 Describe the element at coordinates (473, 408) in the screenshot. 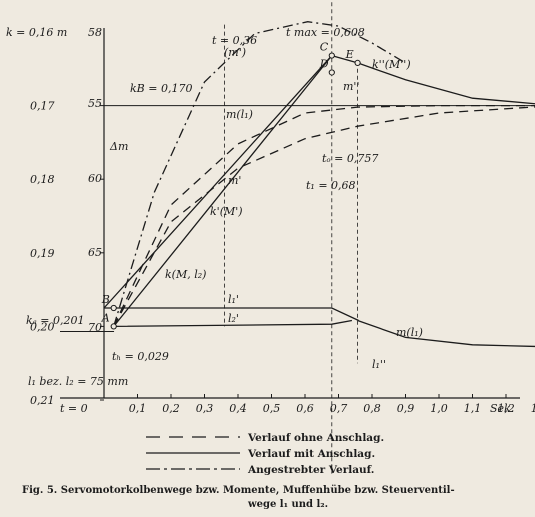

I see `x-tick-label: 1,1` at that location.